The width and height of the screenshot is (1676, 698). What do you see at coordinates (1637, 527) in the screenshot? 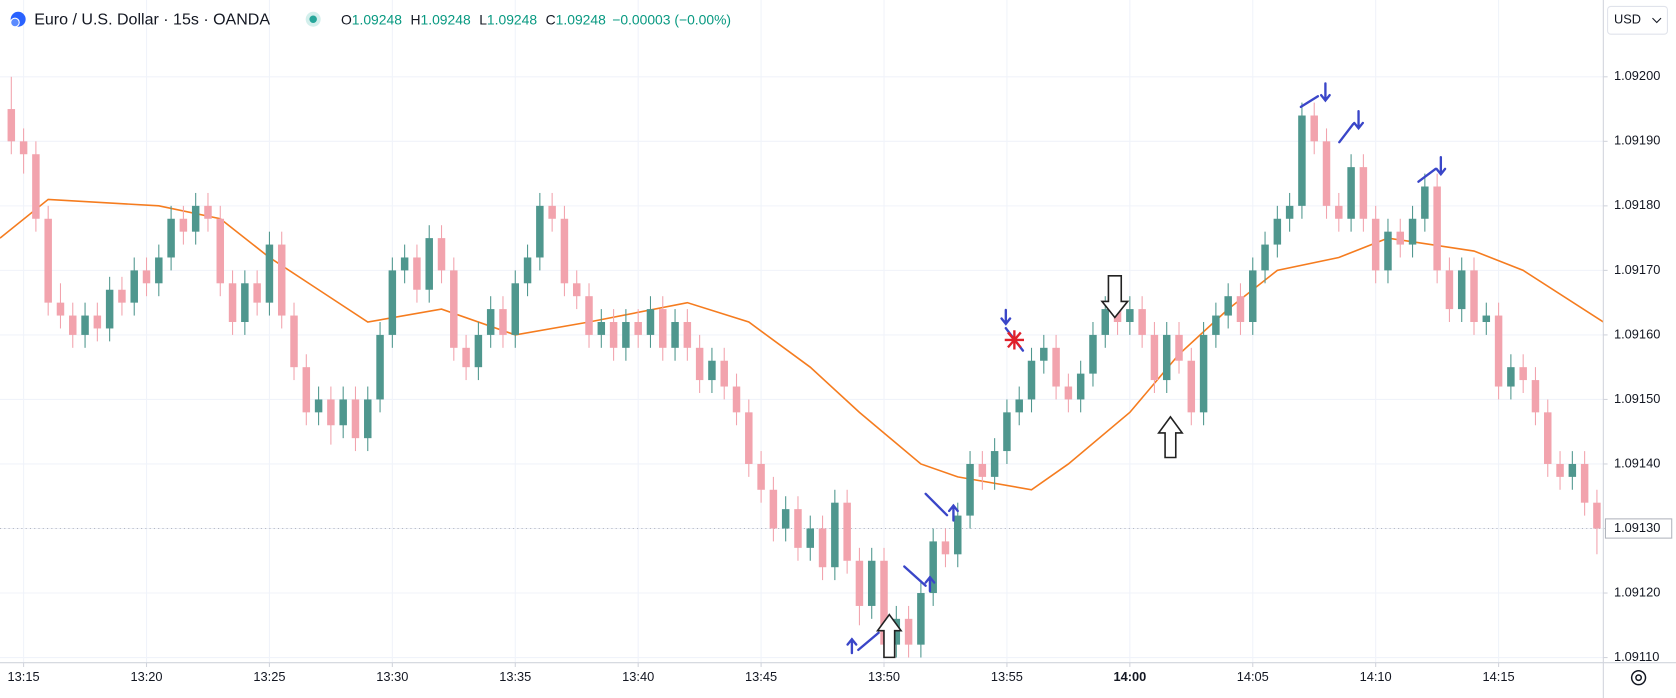
I see `last-price-label: 1.09130` at bounding box center [1637, 527].